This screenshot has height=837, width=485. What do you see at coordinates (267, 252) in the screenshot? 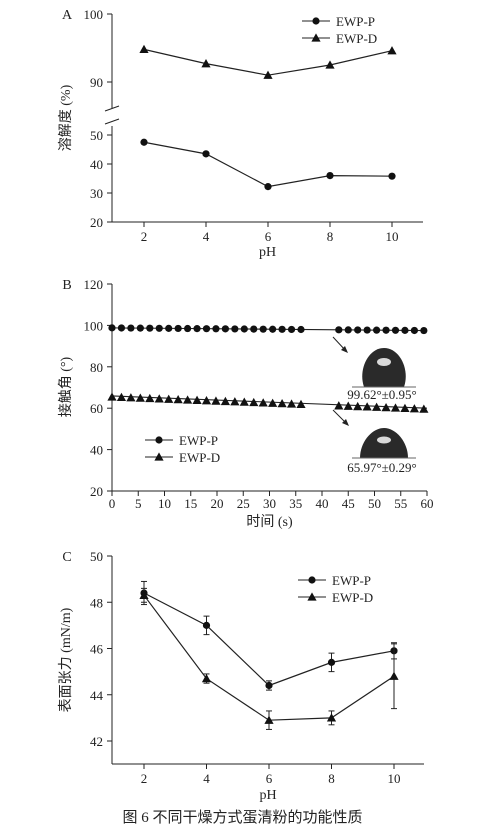
I see `x-axis-label-a: pH` at bounding box center [267, 252].